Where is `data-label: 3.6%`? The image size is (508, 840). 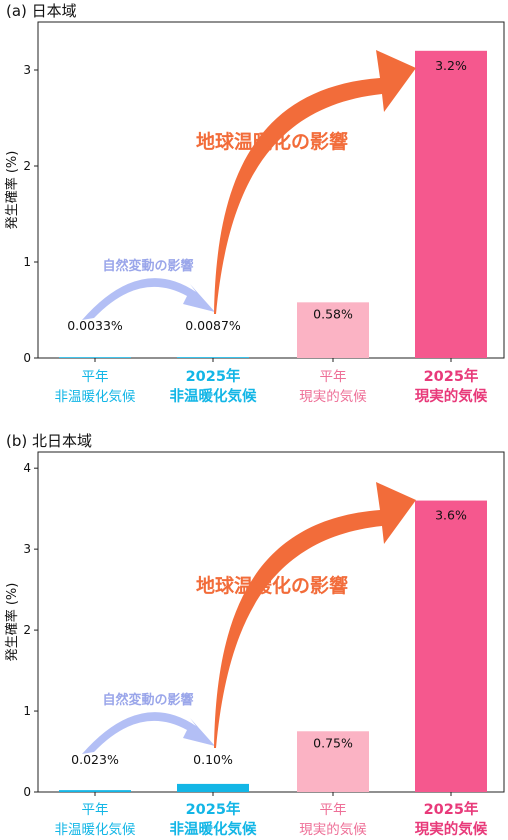
data-label: 3.6% is located at coordinates (451, 515).